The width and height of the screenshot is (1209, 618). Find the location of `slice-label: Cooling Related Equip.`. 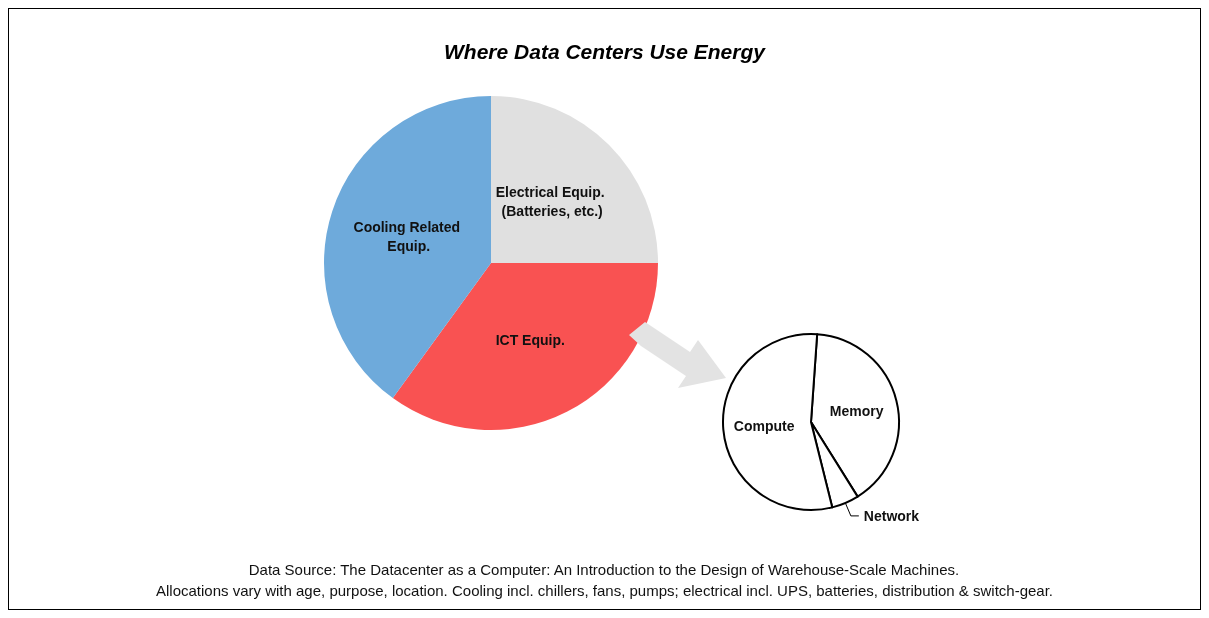

slice-label: Cooling Related Equip. is located at coordinates (408, 236).